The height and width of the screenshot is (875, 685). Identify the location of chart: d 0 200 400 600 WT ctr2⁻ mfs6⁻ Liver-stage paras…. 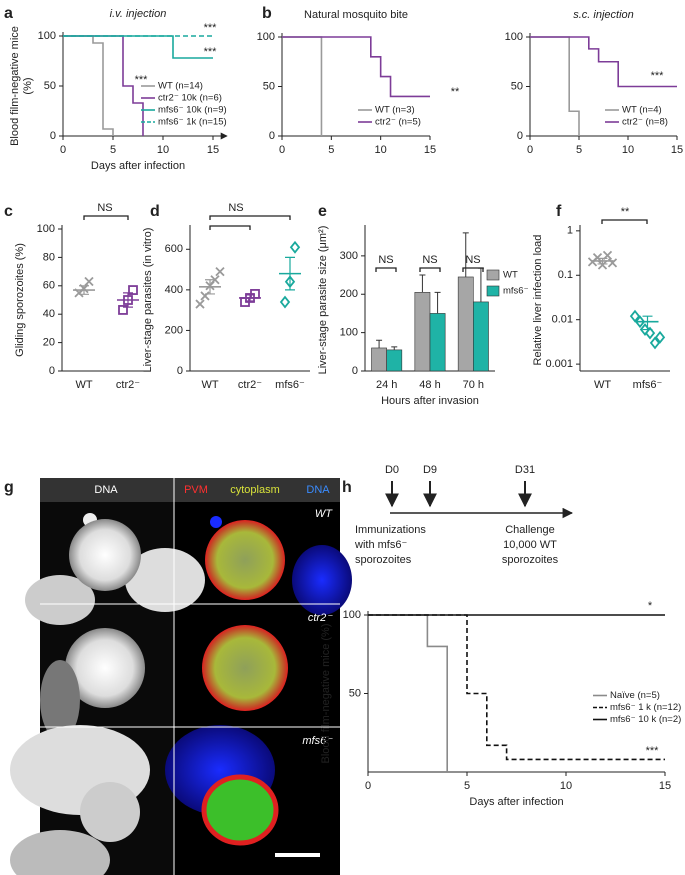
(226, 296).